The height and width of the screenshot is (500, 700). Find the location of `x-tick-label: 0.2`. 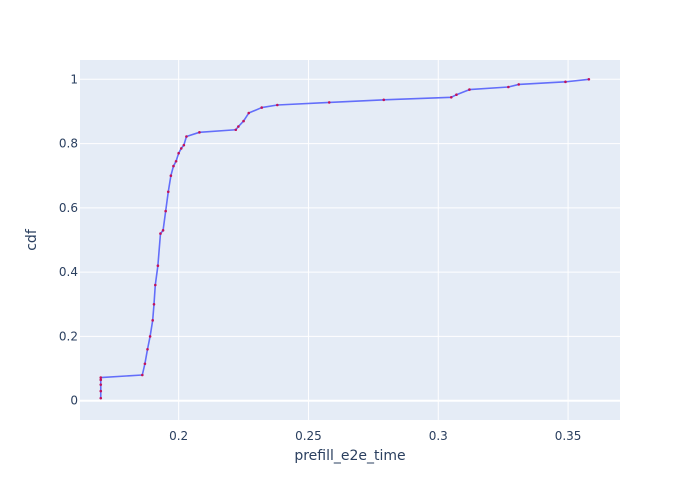

x-tick-label: 0.2 is located at coordinates (178, 436).